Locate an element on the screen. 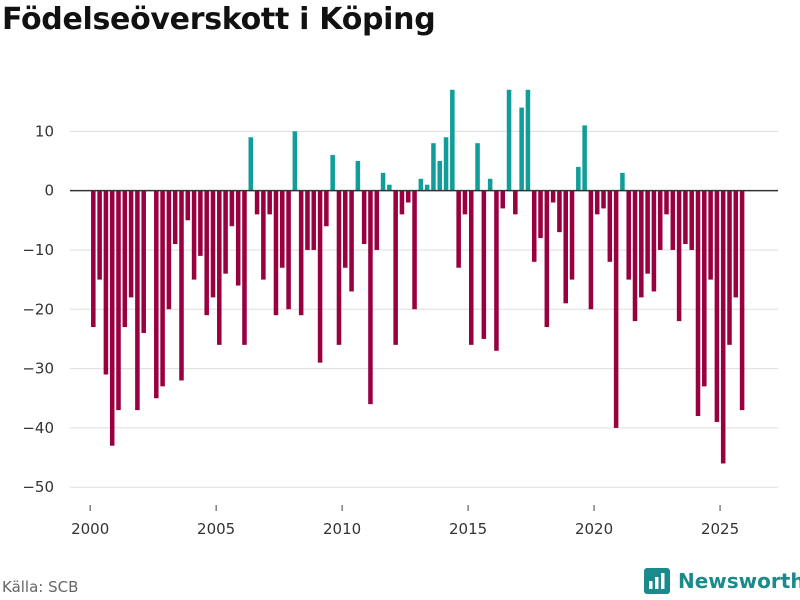 This screenshot has width=800, height=600. x-tick-label: 2005 is located at coordinates (216, 529).